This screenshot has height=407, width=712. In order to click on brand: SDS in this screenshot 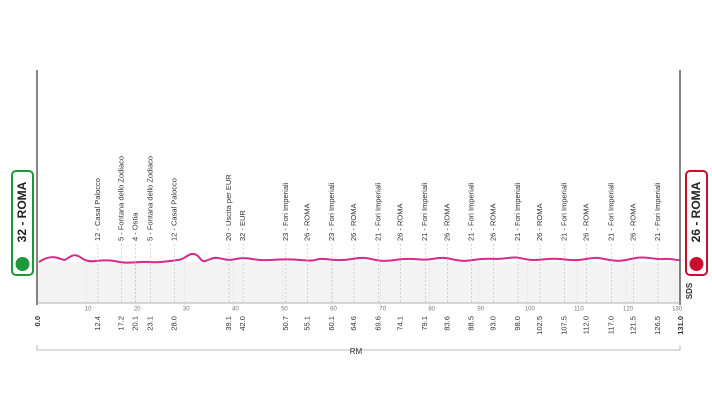, I will do `click(689, 290)`.